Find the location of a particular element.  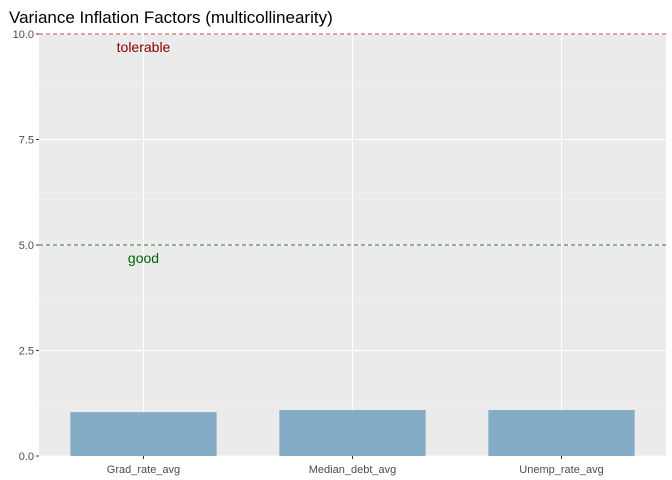

bar-unemp-rate-avg is located at coordinates (561, 433).